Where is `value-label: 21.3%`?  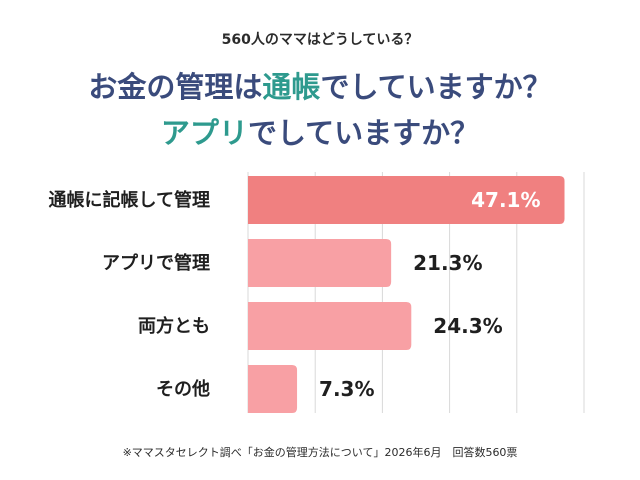 value-label: 21.3% is located at coordinates (447, 263).